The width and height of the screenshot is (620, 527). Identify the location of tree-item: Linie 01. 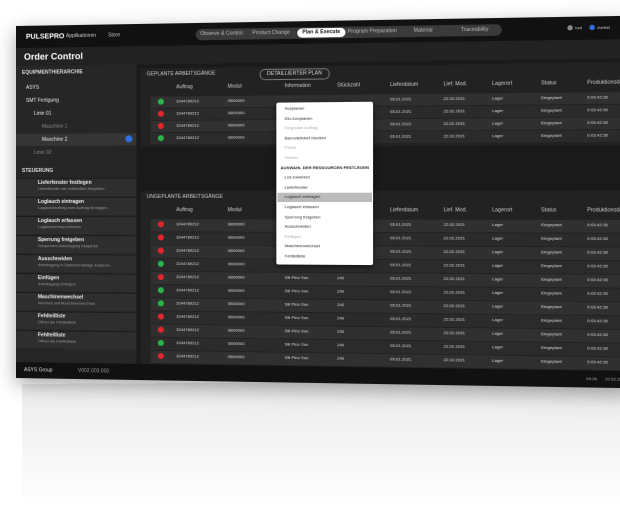
(42, 113).